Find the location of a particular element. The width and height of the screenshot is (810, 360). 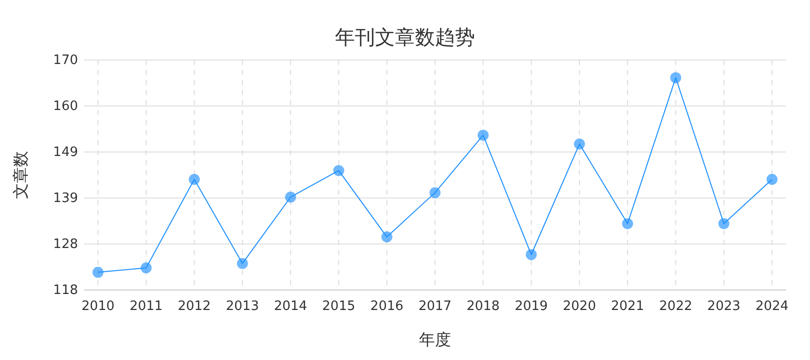

y-tick-label: 128 is located at coordinates (65, 244).